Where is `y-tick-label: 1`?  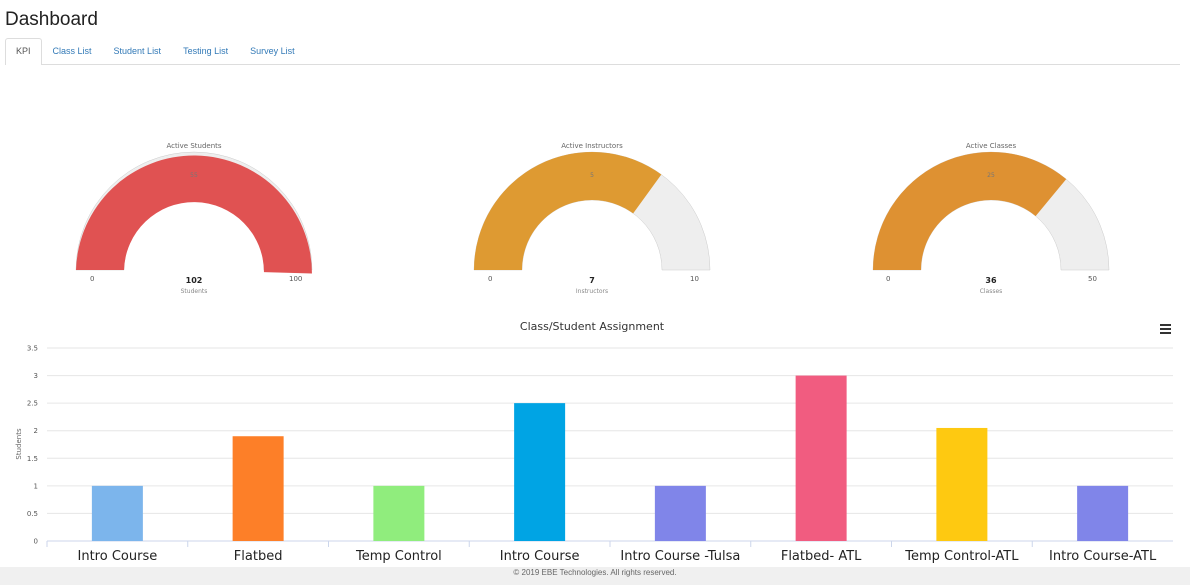
y-tick-label: 1 is located at coordinates (36, 486).